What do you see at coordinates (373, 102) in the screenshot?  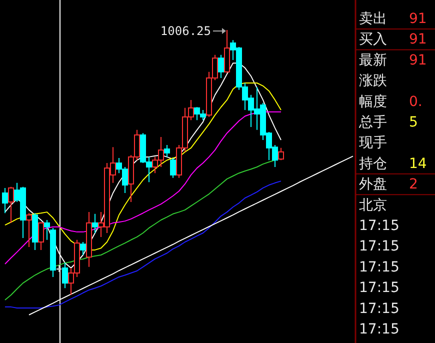 I see `category-label: 幅度` at bounding box center [373, 102].